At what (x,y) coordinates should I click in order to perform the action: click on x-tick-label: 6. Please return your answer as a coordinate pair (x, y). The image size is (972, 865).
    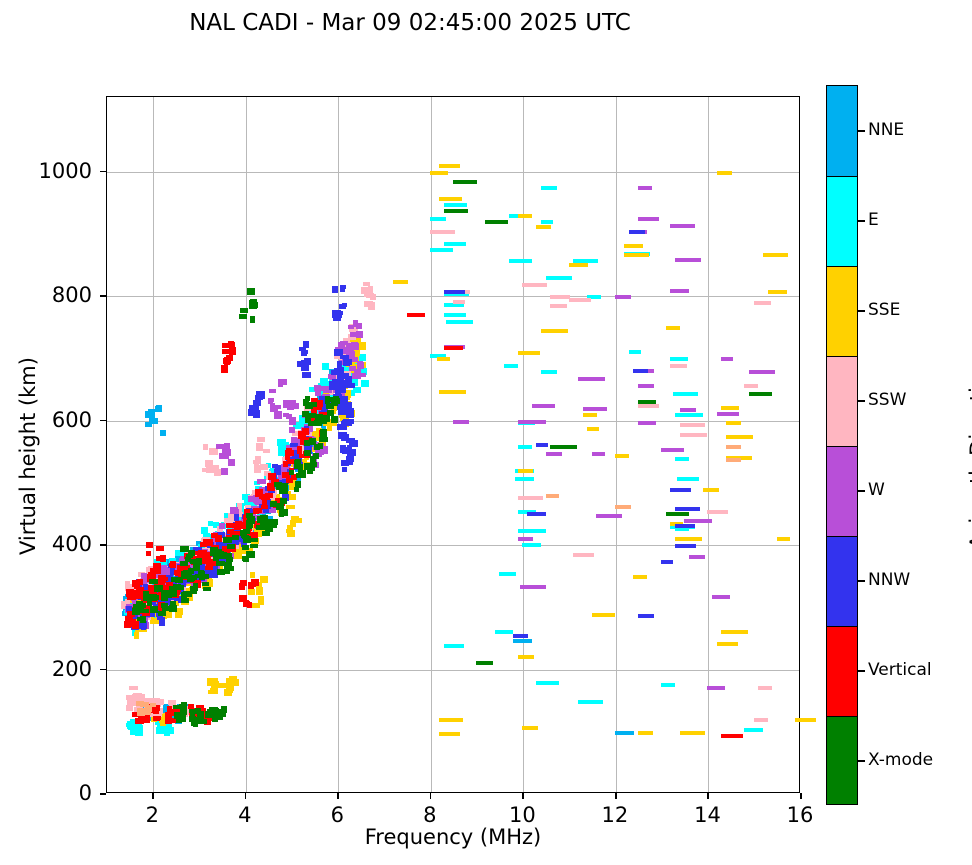
    Looking at the image, I should click on (337, 815).